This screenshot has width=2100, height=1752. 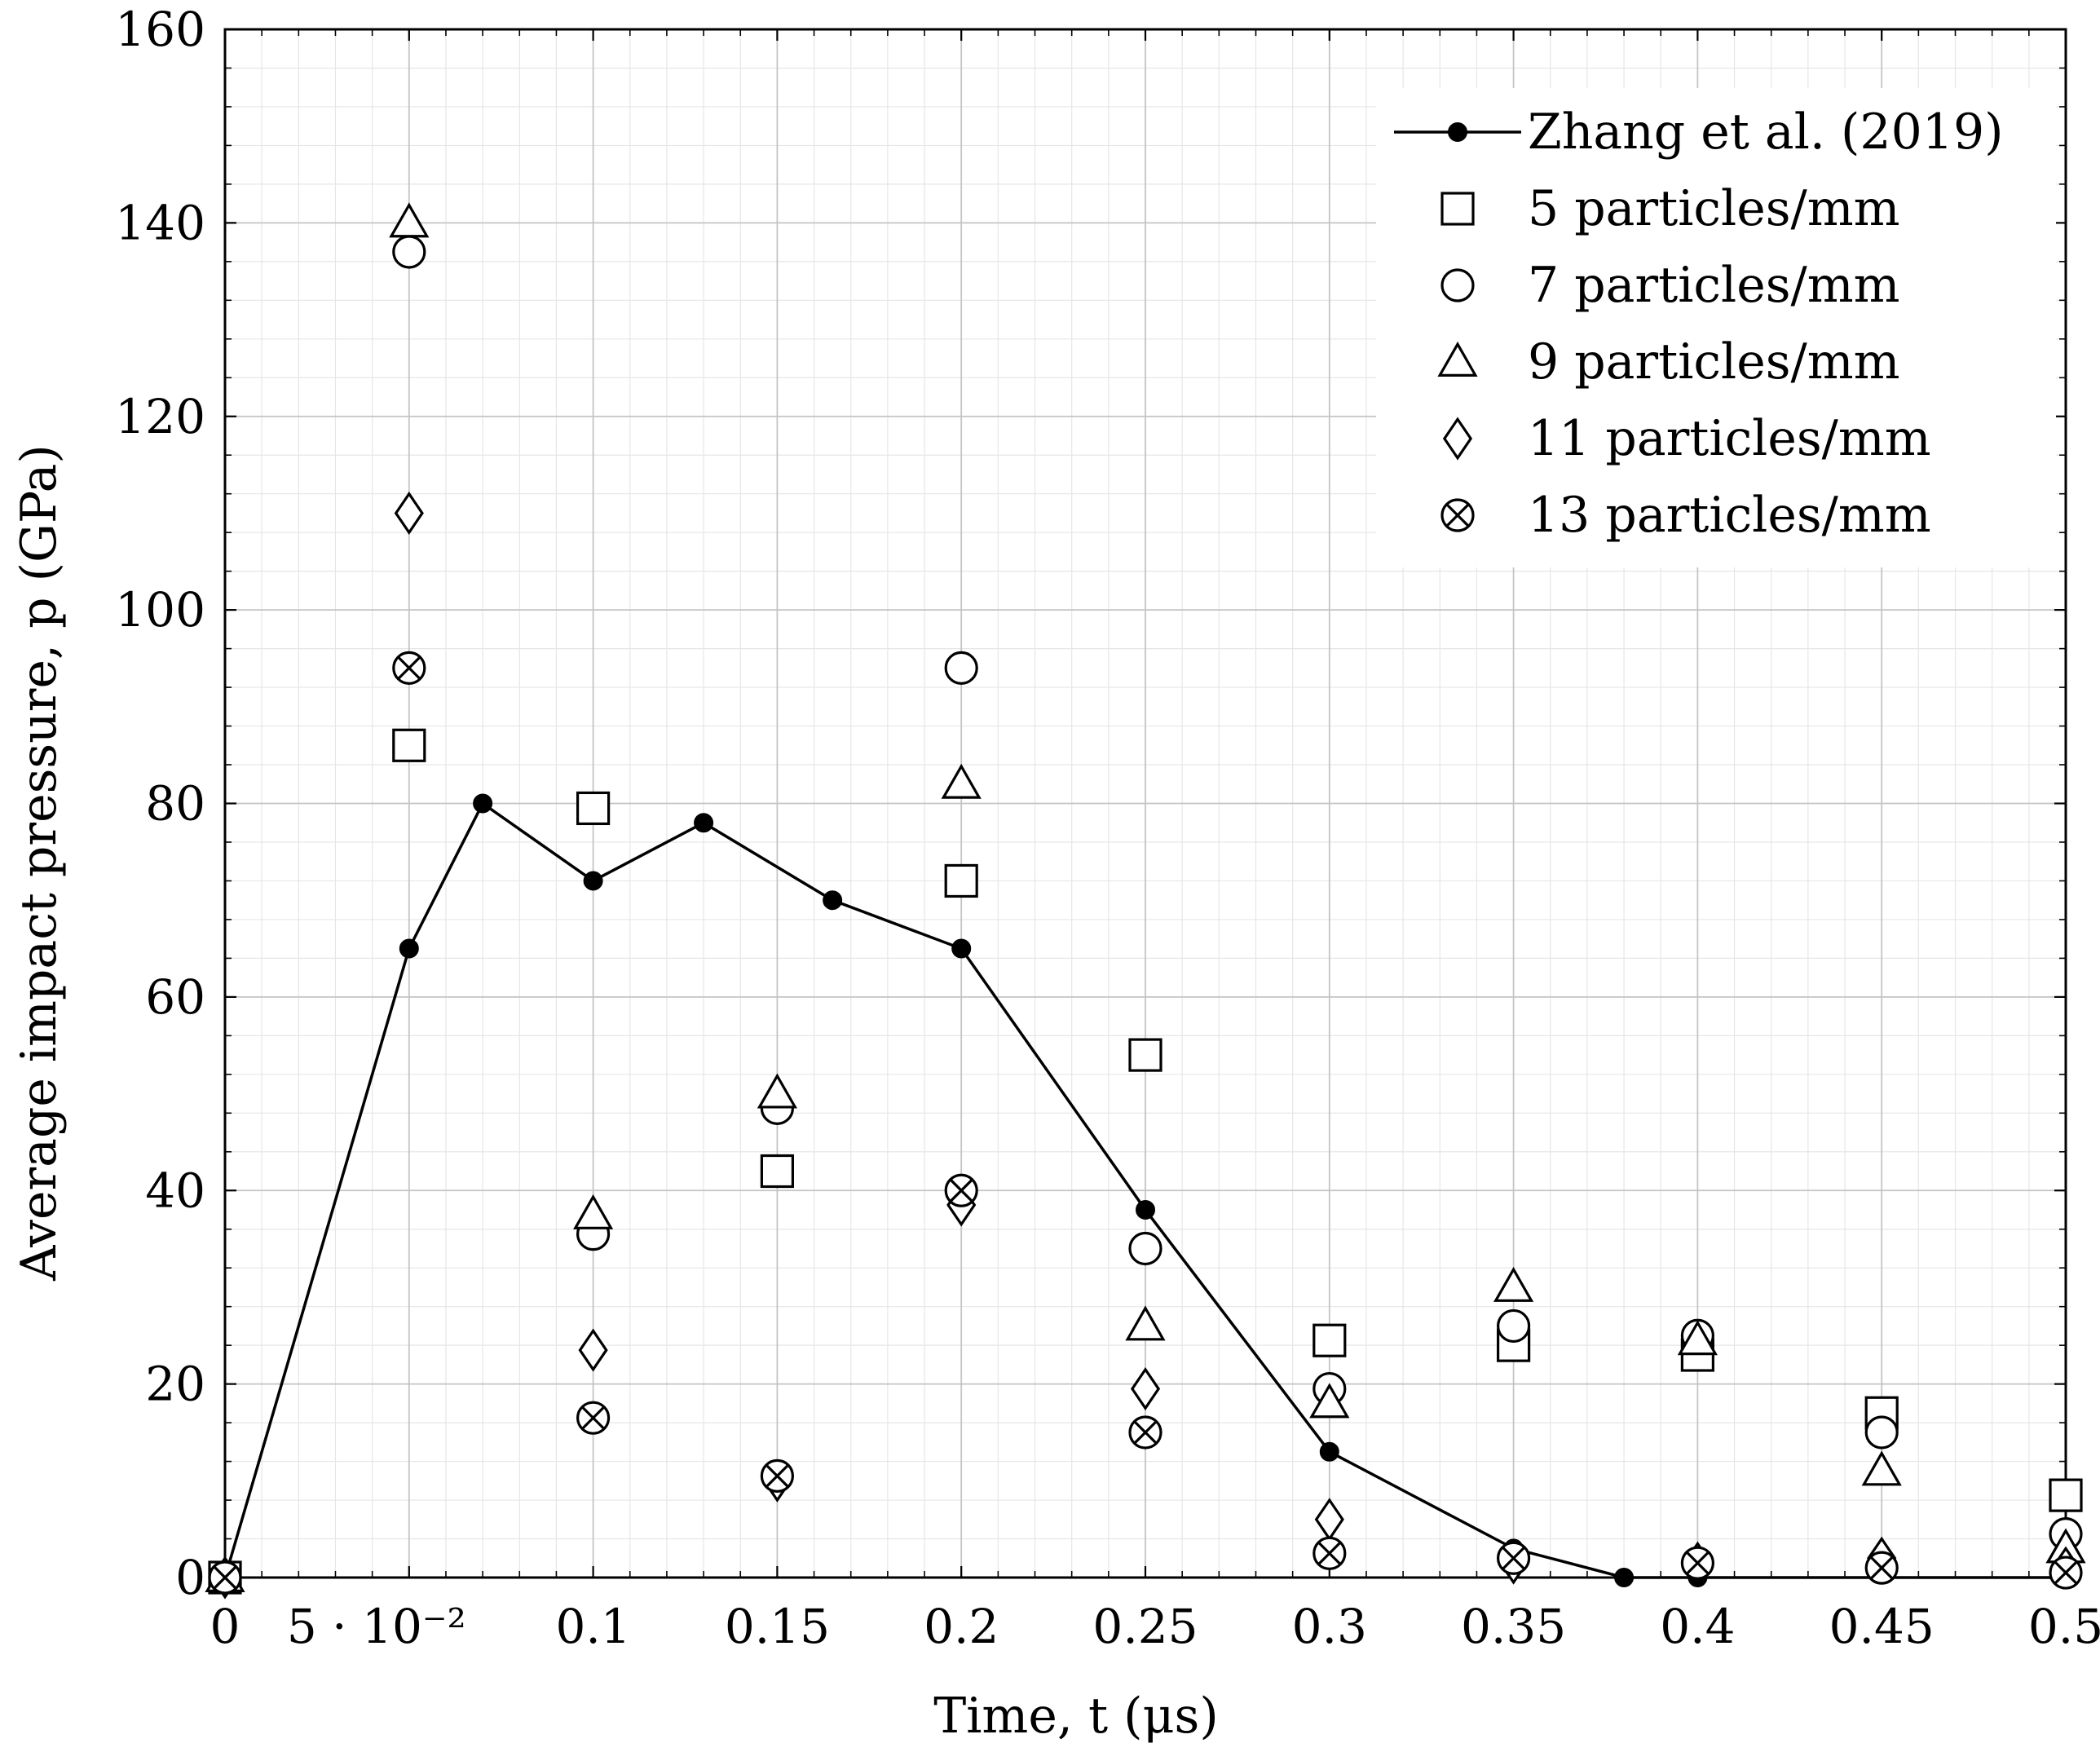 I want to click on x-tick-label: 0.45, so click(x=1882, y=1626).